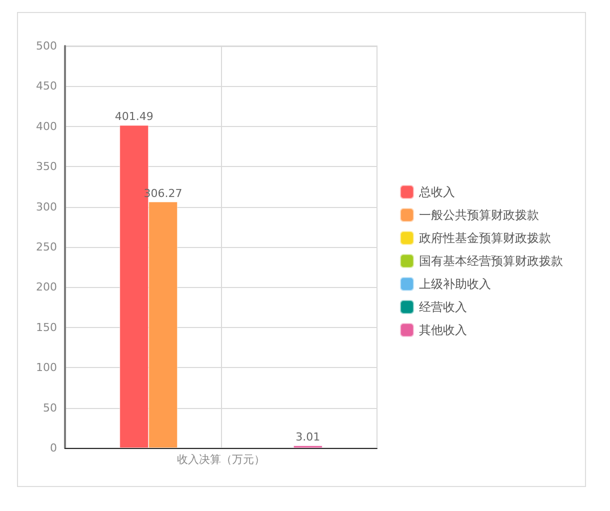 This screenshot has height=511, width=610. I want to click on legend-label: 上级补助收入, so click(455, 284).